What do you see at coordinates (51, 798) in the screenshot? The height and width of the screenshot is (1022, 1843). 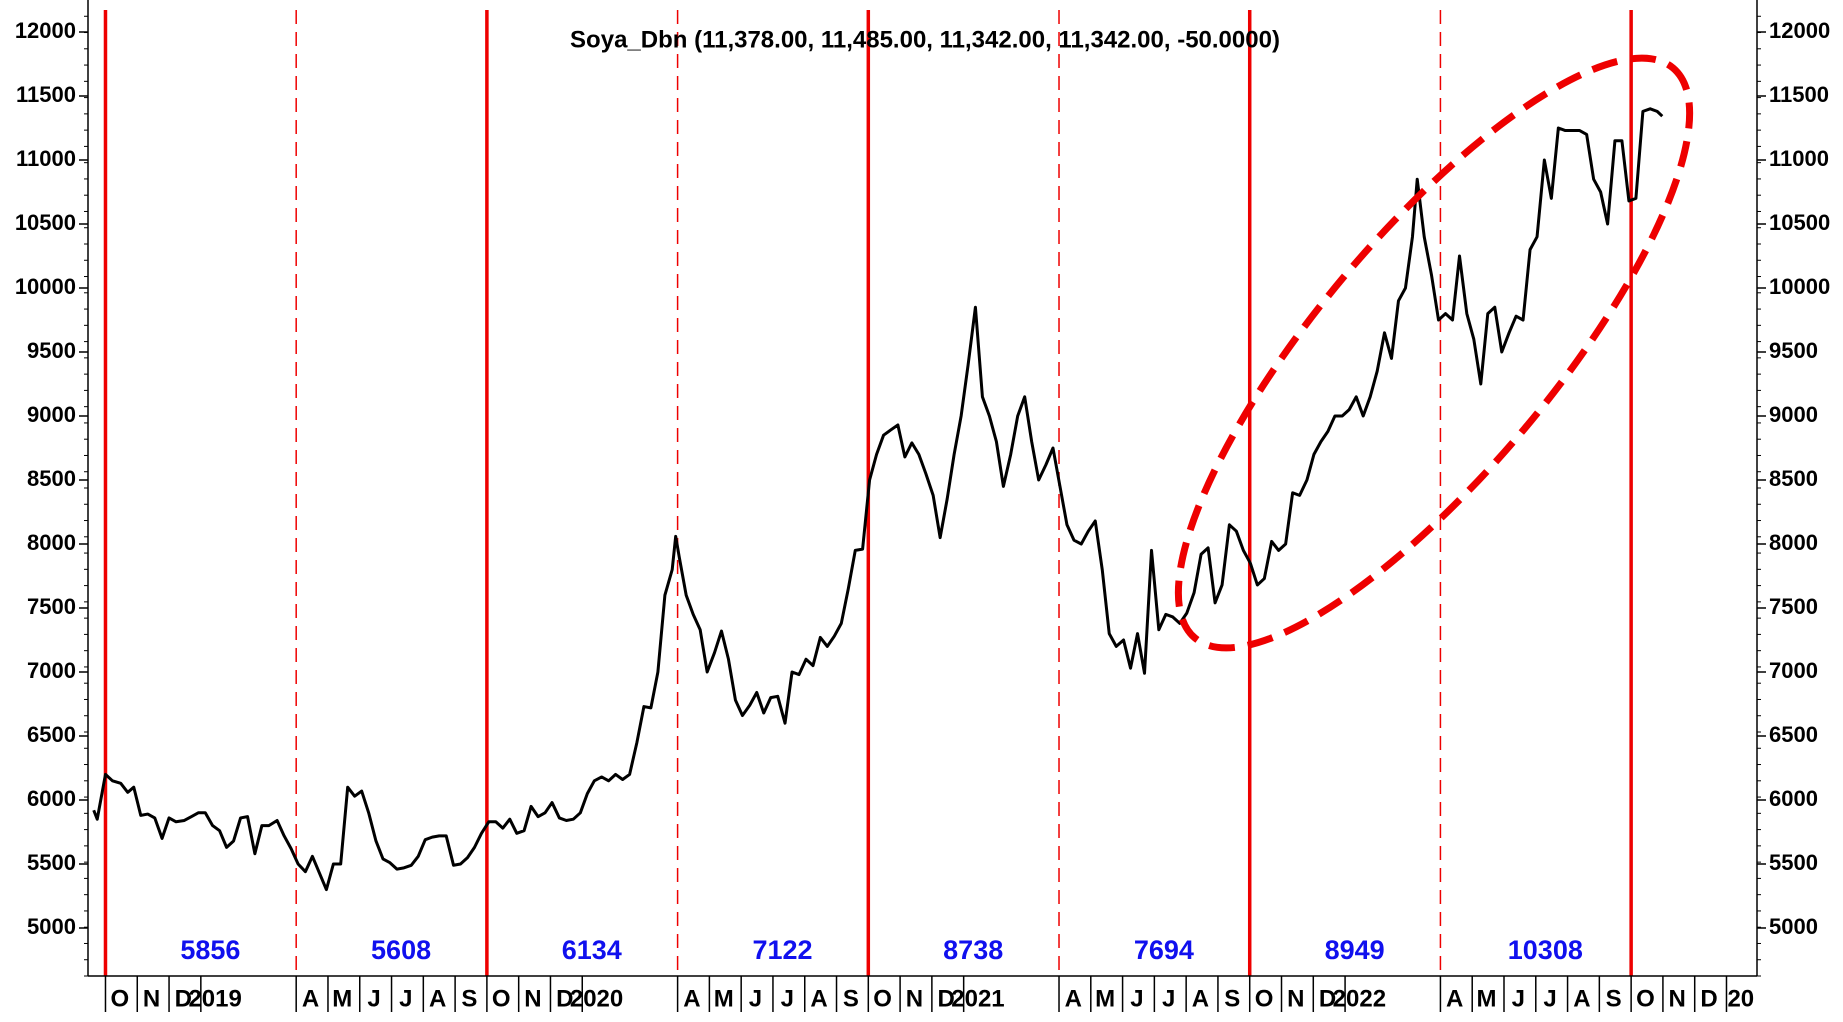 I see `y-tick-label: 6000` at bounding box center [51, 798].